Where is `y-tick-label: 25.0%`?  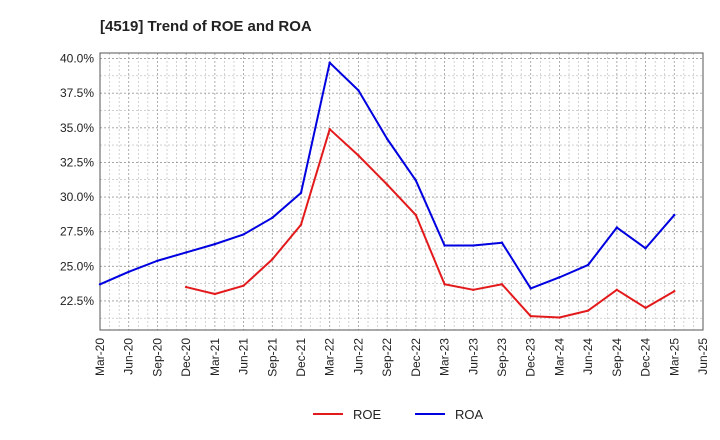
y-tick-label: 25.0% is located at coordinates (77, 266).